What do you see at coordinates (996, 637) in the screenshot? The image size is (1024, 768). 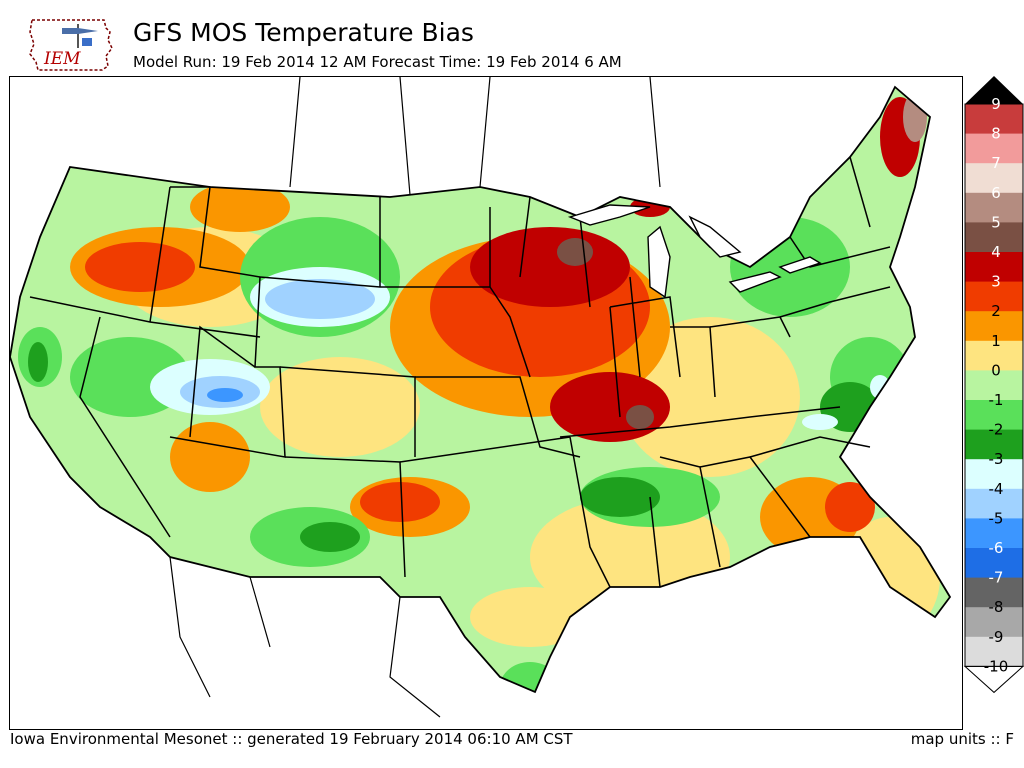 I see `legend-label: -9` at bounding box center [996, 637].